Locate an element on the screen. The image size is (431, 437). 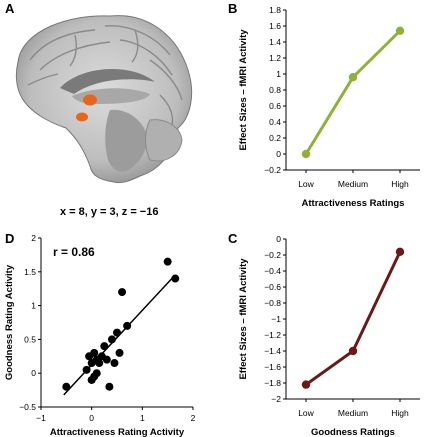
y-tick-label: 0.8 is located at coordinates (275, 90).